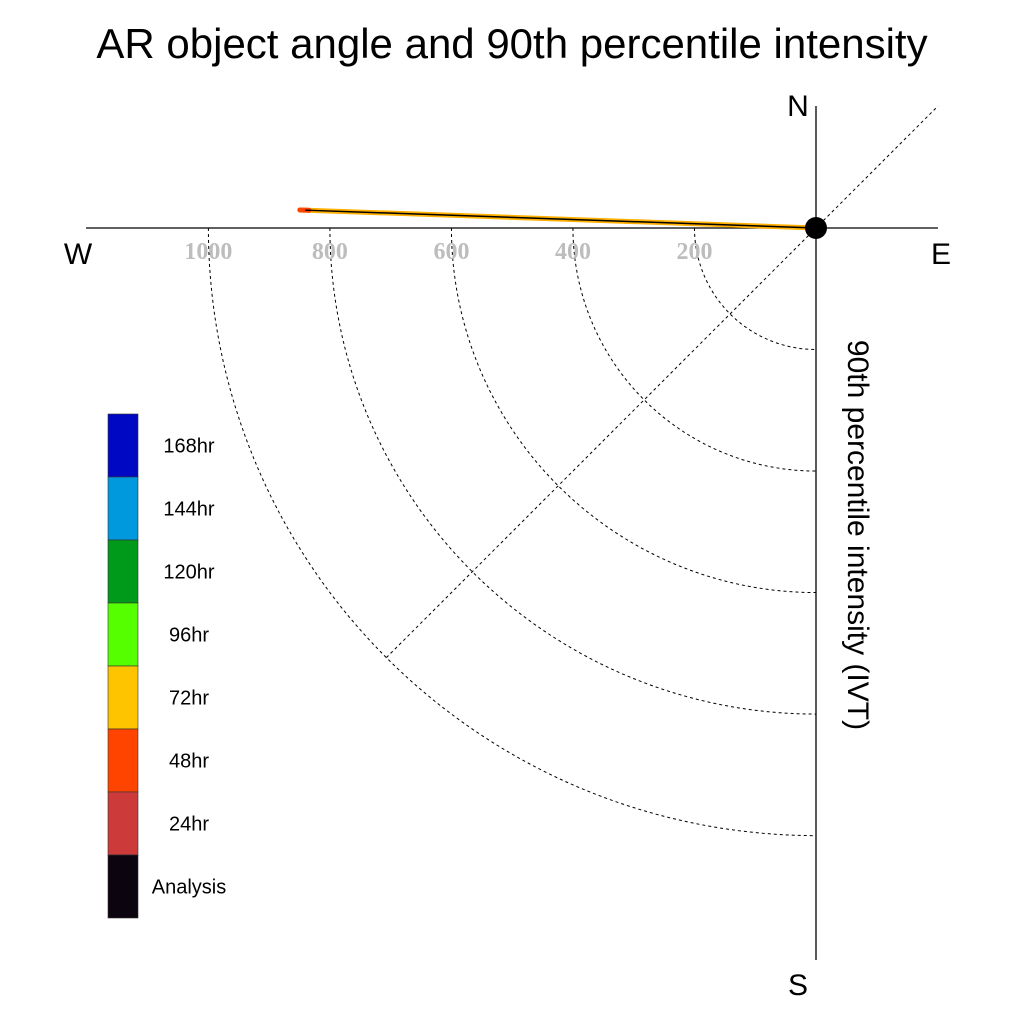 This screenshot has width=1024, height=1024. Describe the element at coordinates (123, 571) in the screenshot. I see `legend-swatch-120hr` at that location.